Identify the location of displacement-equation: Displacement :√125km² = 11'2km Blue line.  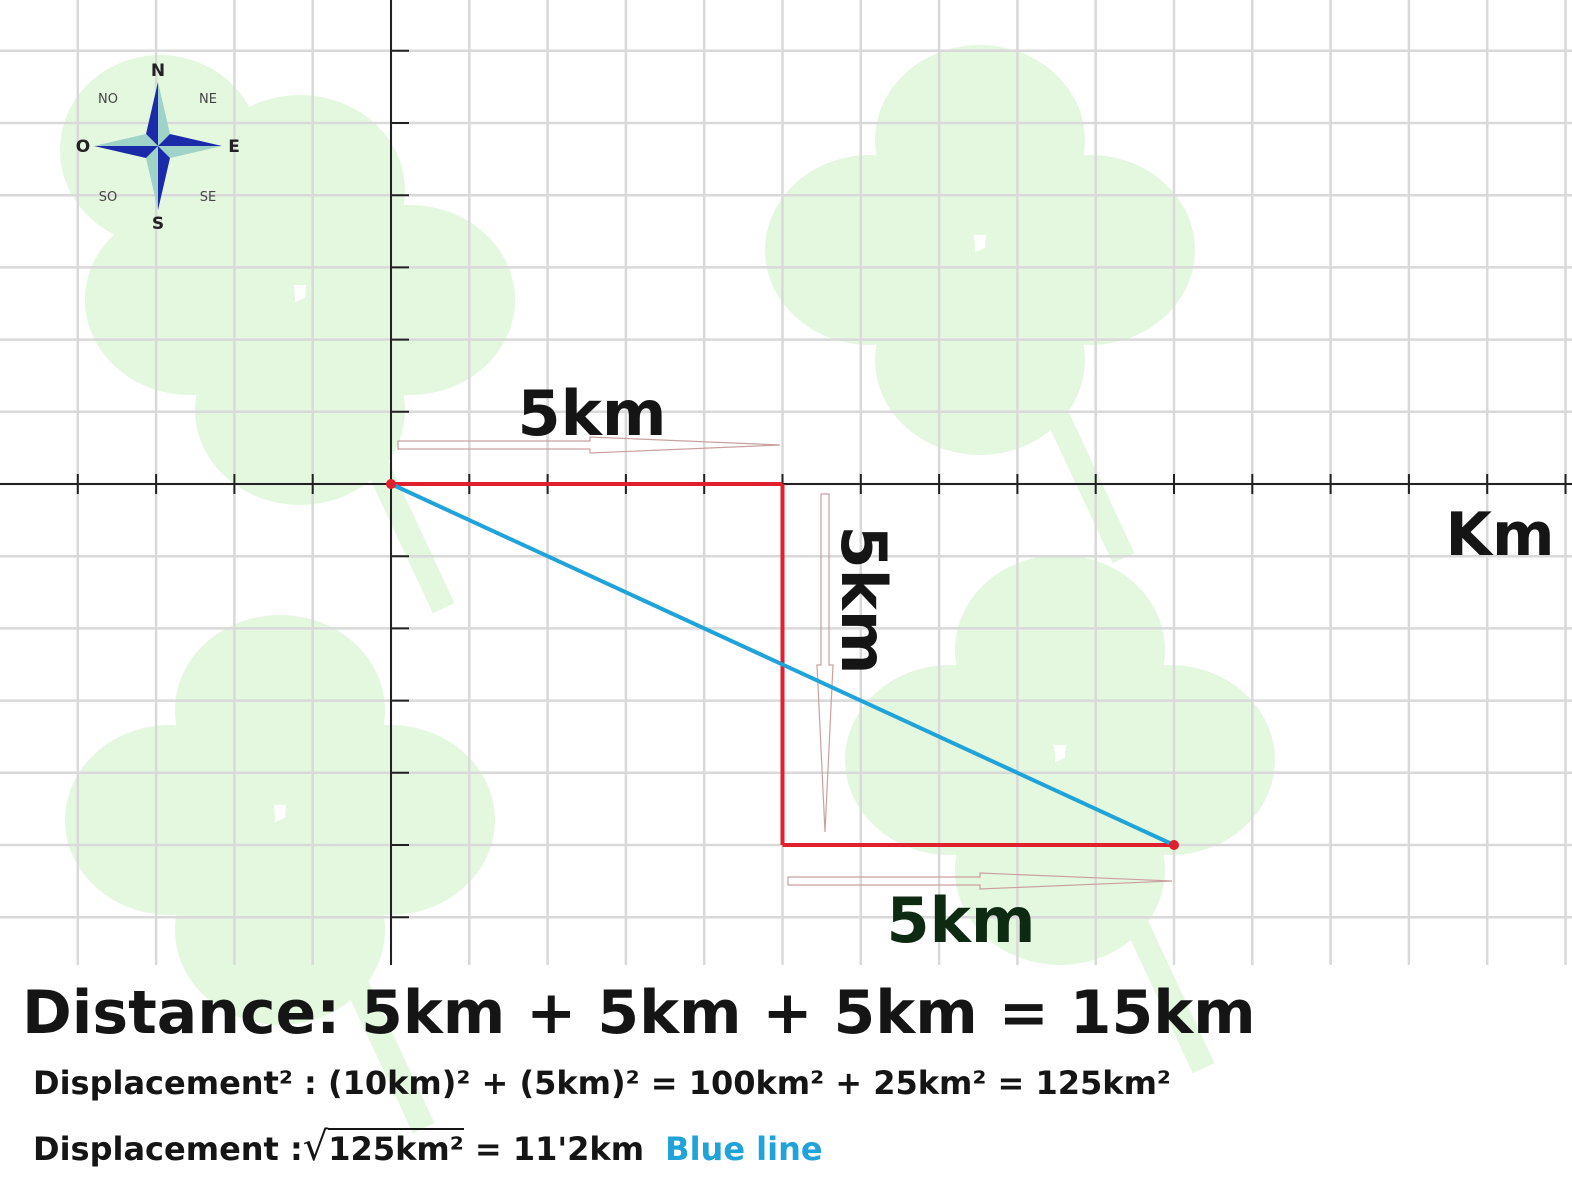
(428, 1147).